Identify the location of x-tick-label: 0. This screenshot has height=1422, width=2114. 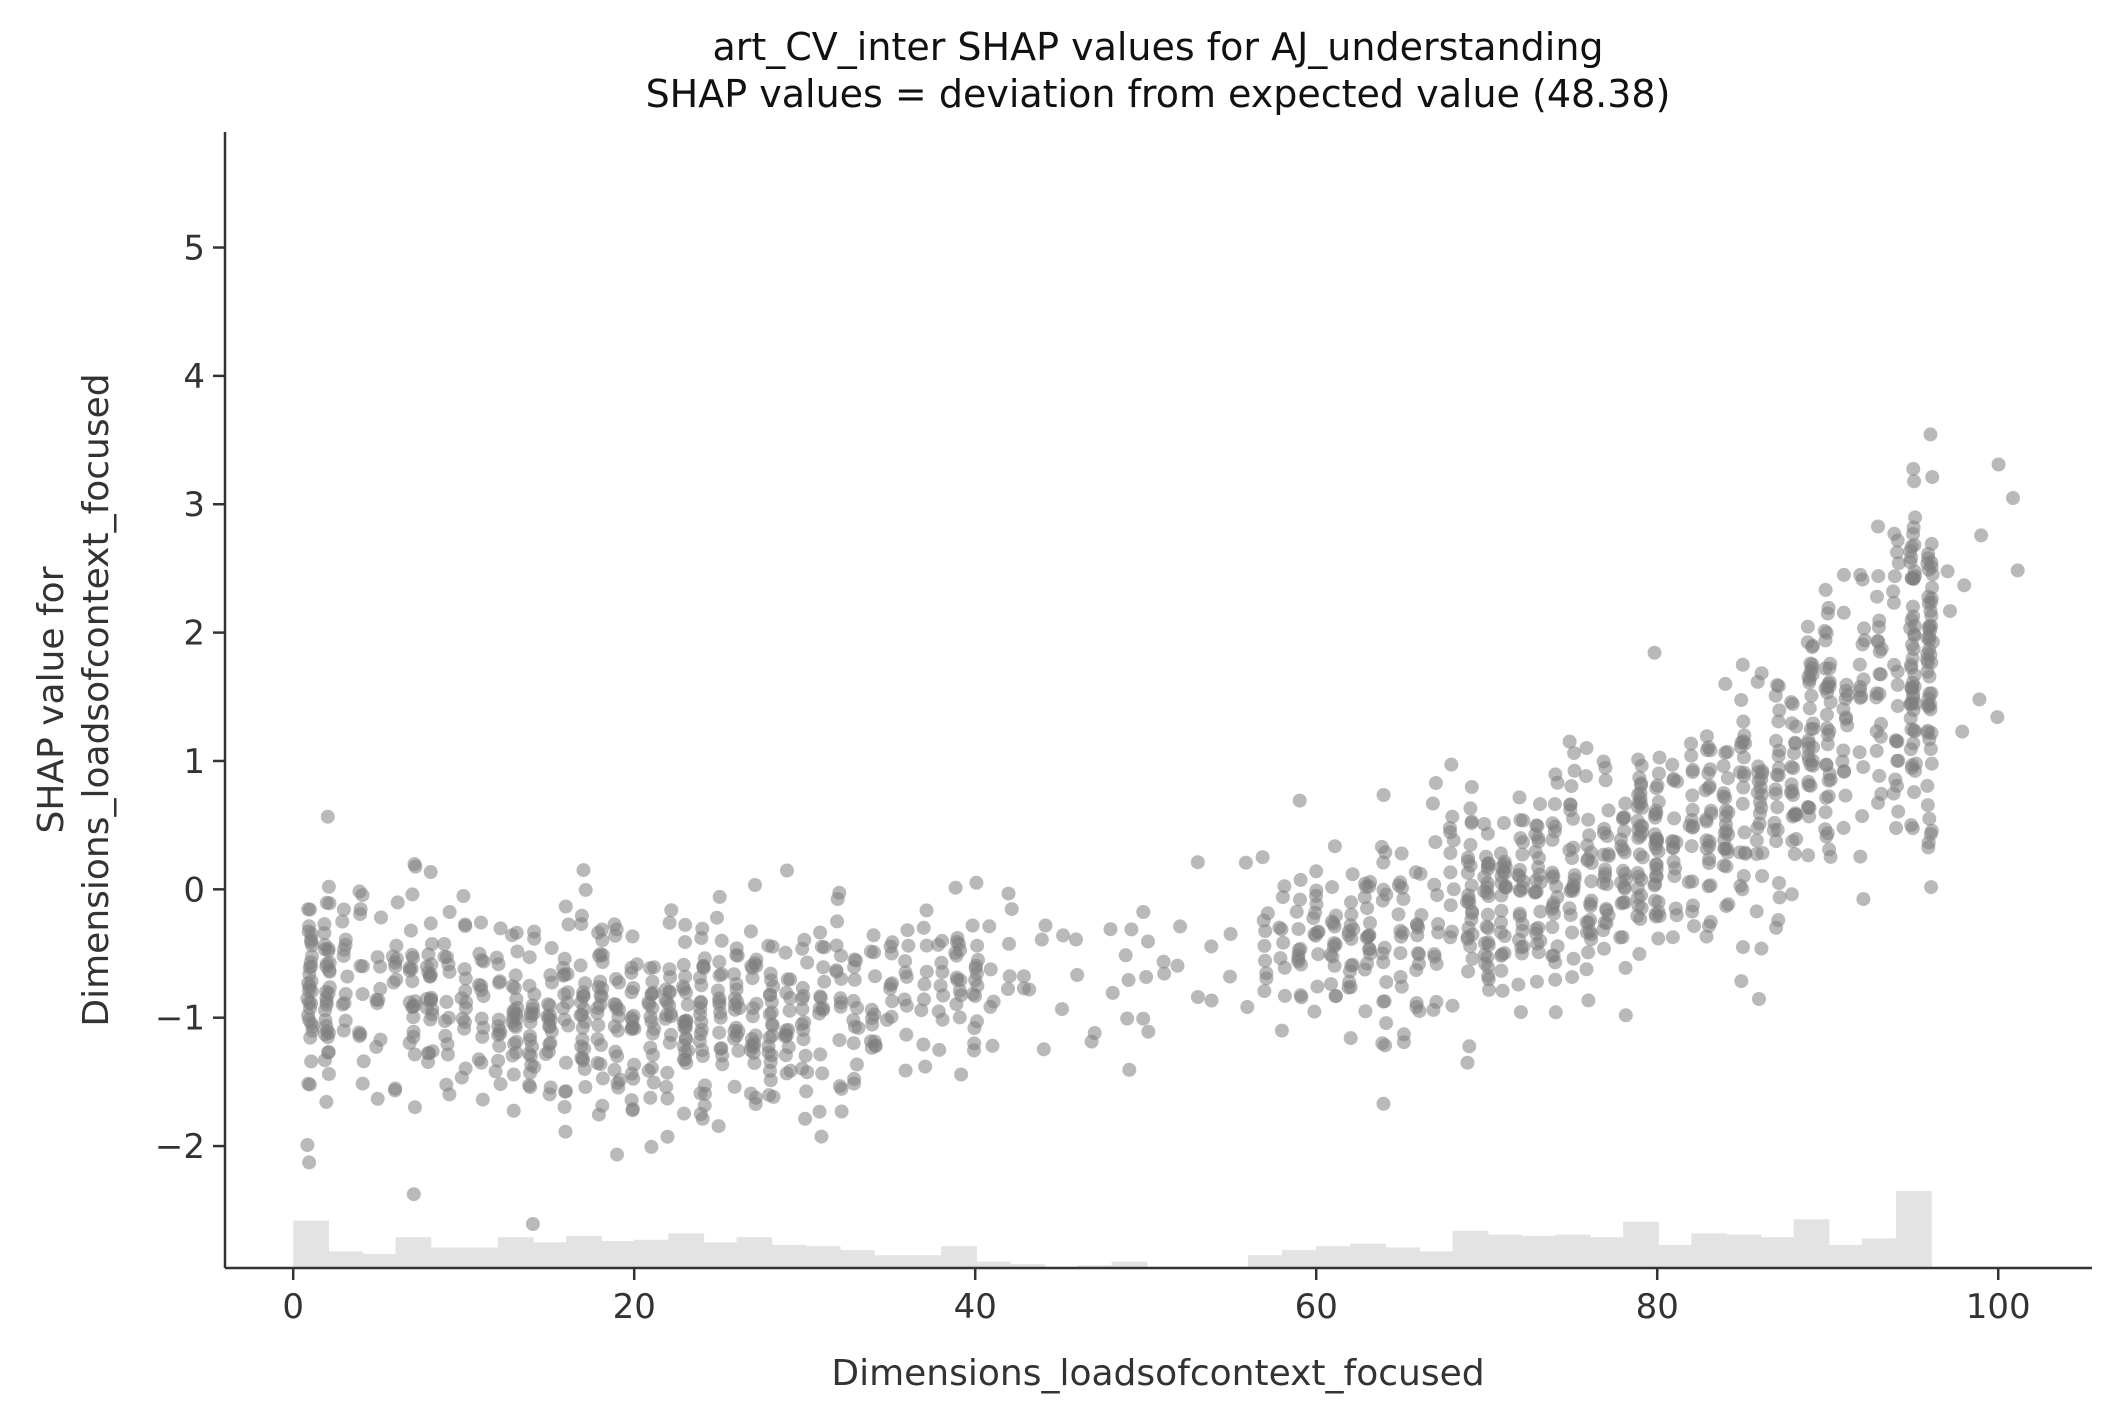
(293, 1307).